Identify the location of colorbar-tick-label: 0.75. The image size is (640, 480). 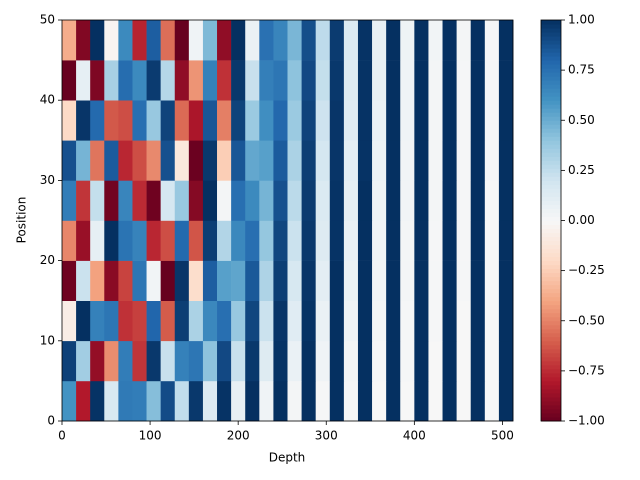
(581, 70).